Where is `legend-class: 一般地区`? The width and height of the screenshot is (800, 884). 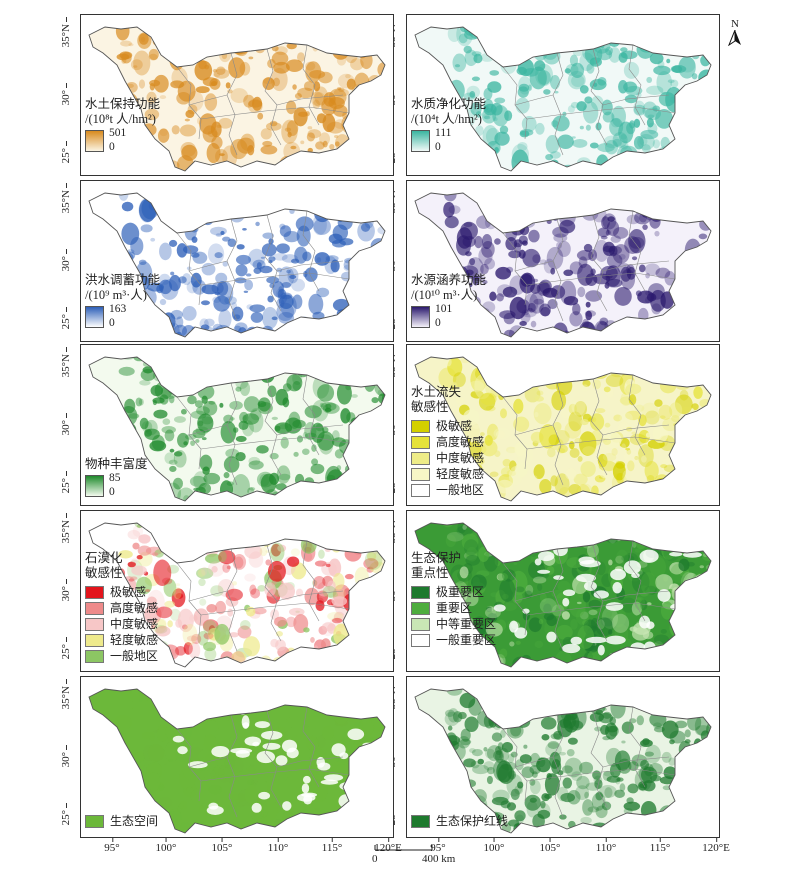 legend-class: 一般地区 is located at coordinates (121, 656).